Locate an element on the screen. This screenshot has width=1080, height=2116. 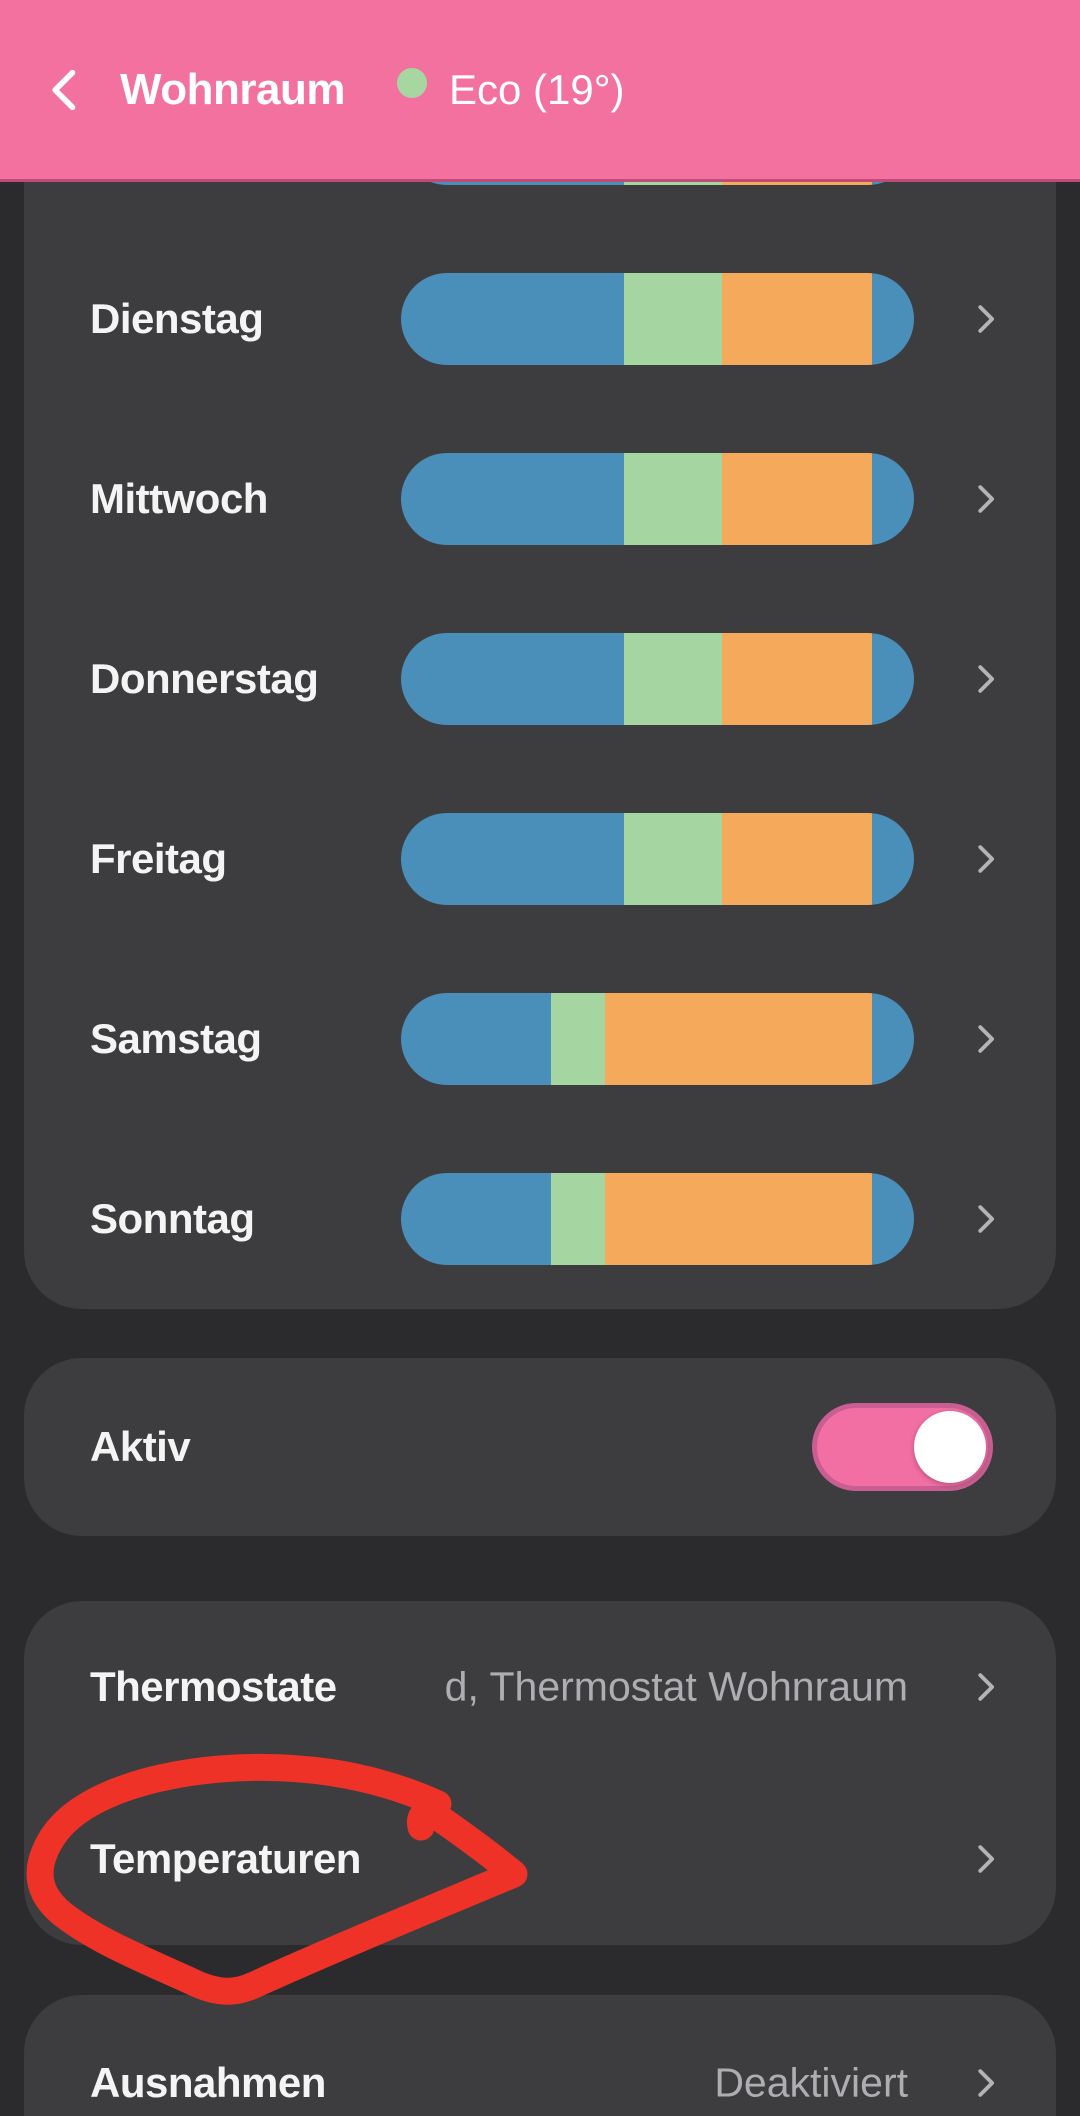
active-row: Aktiv is located at coordinates (540, 1447).